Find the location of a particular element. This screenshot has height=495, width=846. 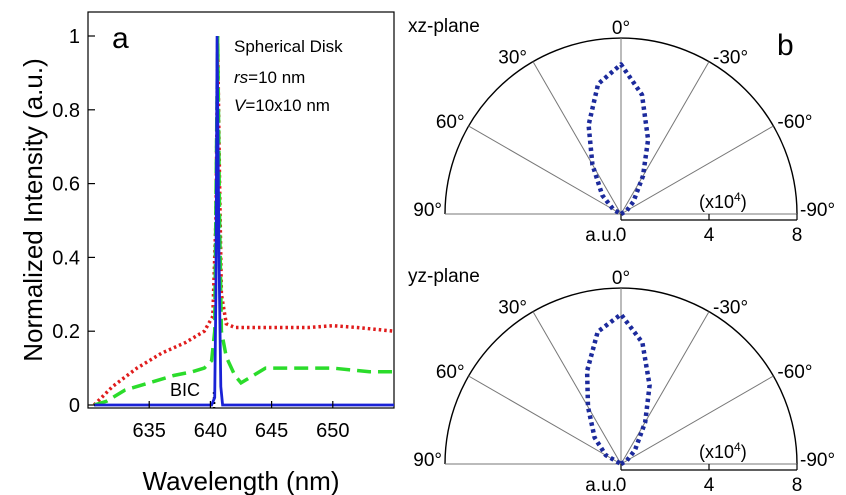

legend-entry-spherical-disk: Spherical Disk is located at coordinates (288, 46).